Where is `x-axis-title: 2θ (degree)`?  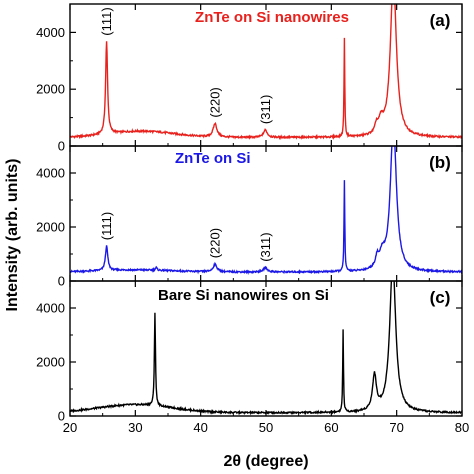
x-axis-title: 2θ (degree) is located at coordinates (265, 461).